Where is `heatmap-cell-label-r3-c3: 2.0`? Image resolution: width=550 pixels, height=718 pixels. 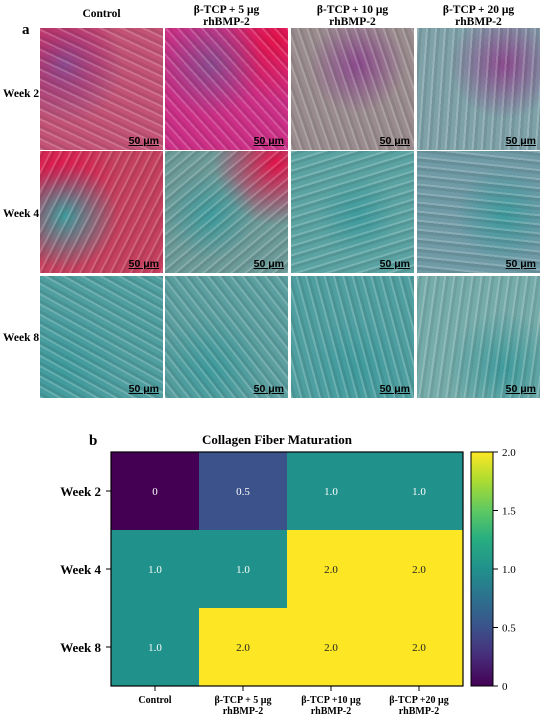
heatmap-cell-label-r3-c3: 2.0 is located at coordinates (331, 648).